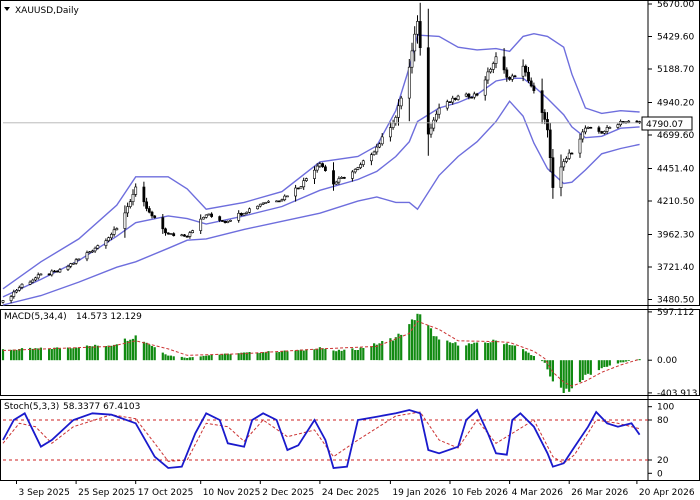 The height and width of the screenshot is (500, 700). What do you see at coordinates (675, 38) in the screenshot?
I see `price-axis-label: 5429.60` at bounding box center [675, 38].